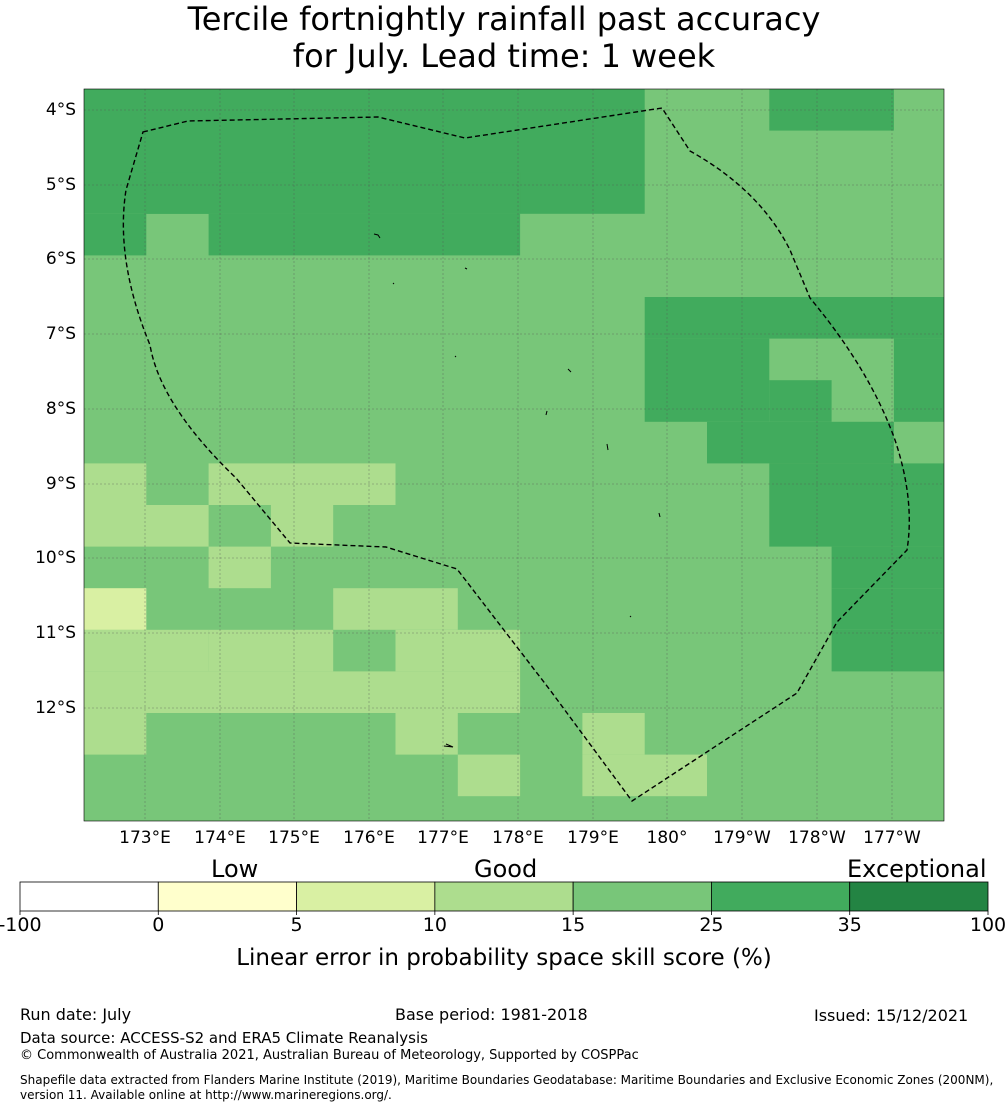 This screenshot has width=1008, height=1110. Describe the element at coordinates (593, 838) in the screenshot. I see `longitude-label: 179°E` at that location.